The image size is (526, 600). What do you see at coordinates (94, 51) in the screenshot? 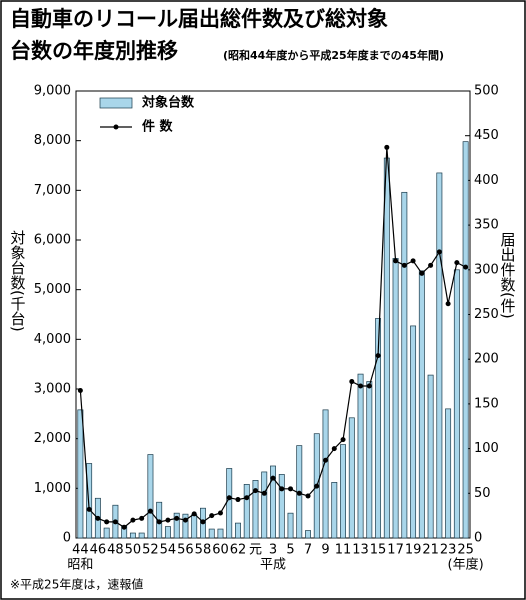
I see `chart-title: 台数の年度別推移` at bounding box center [94, 51].